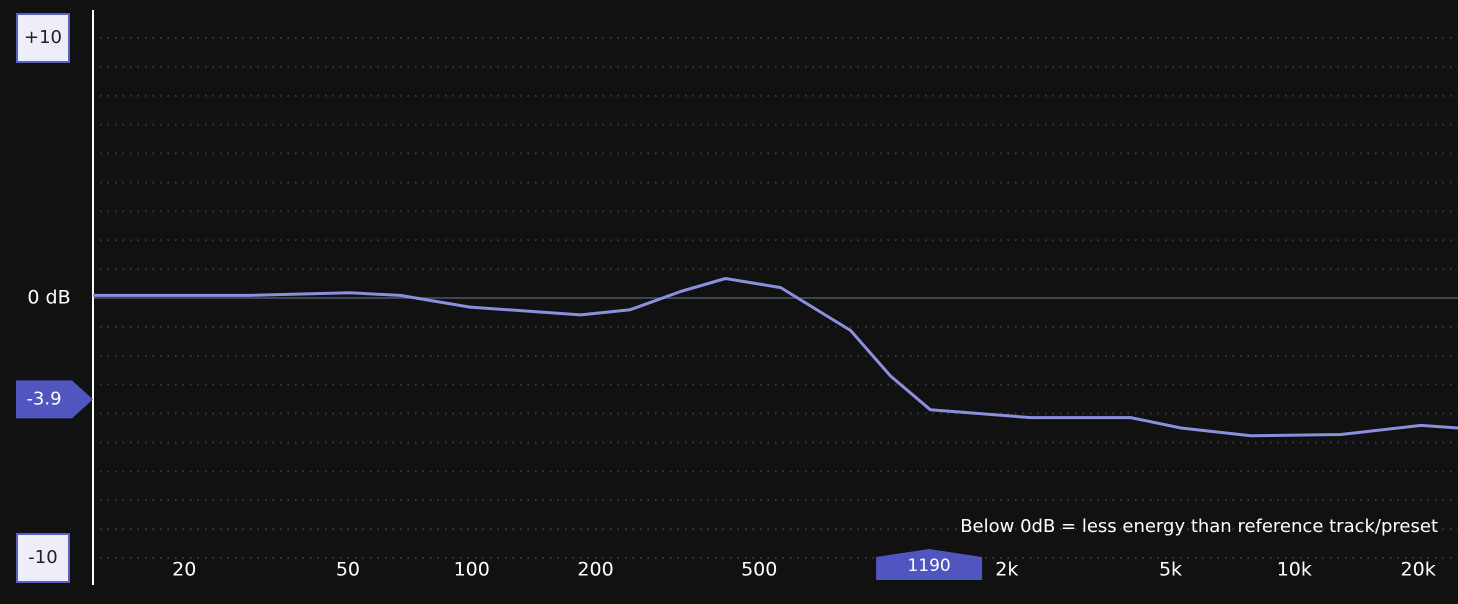 The width and height of the screenshot is (1458, 604). I want to click on cursor-x-label: 1190, so click(928, 566).